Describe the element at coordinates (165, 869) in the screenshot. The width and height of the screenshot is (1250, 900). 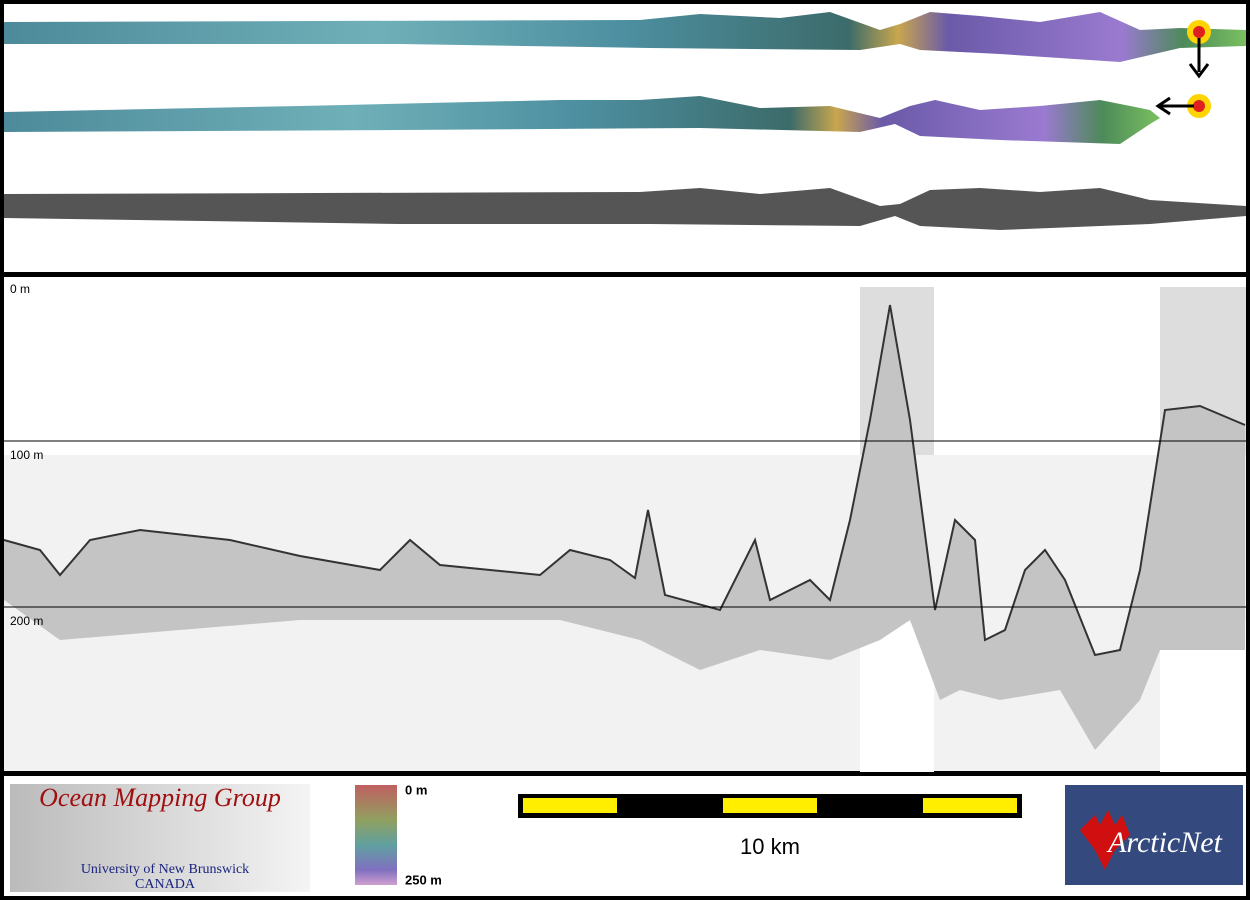
I see `logo-line: University of New Brunswick` at that location.